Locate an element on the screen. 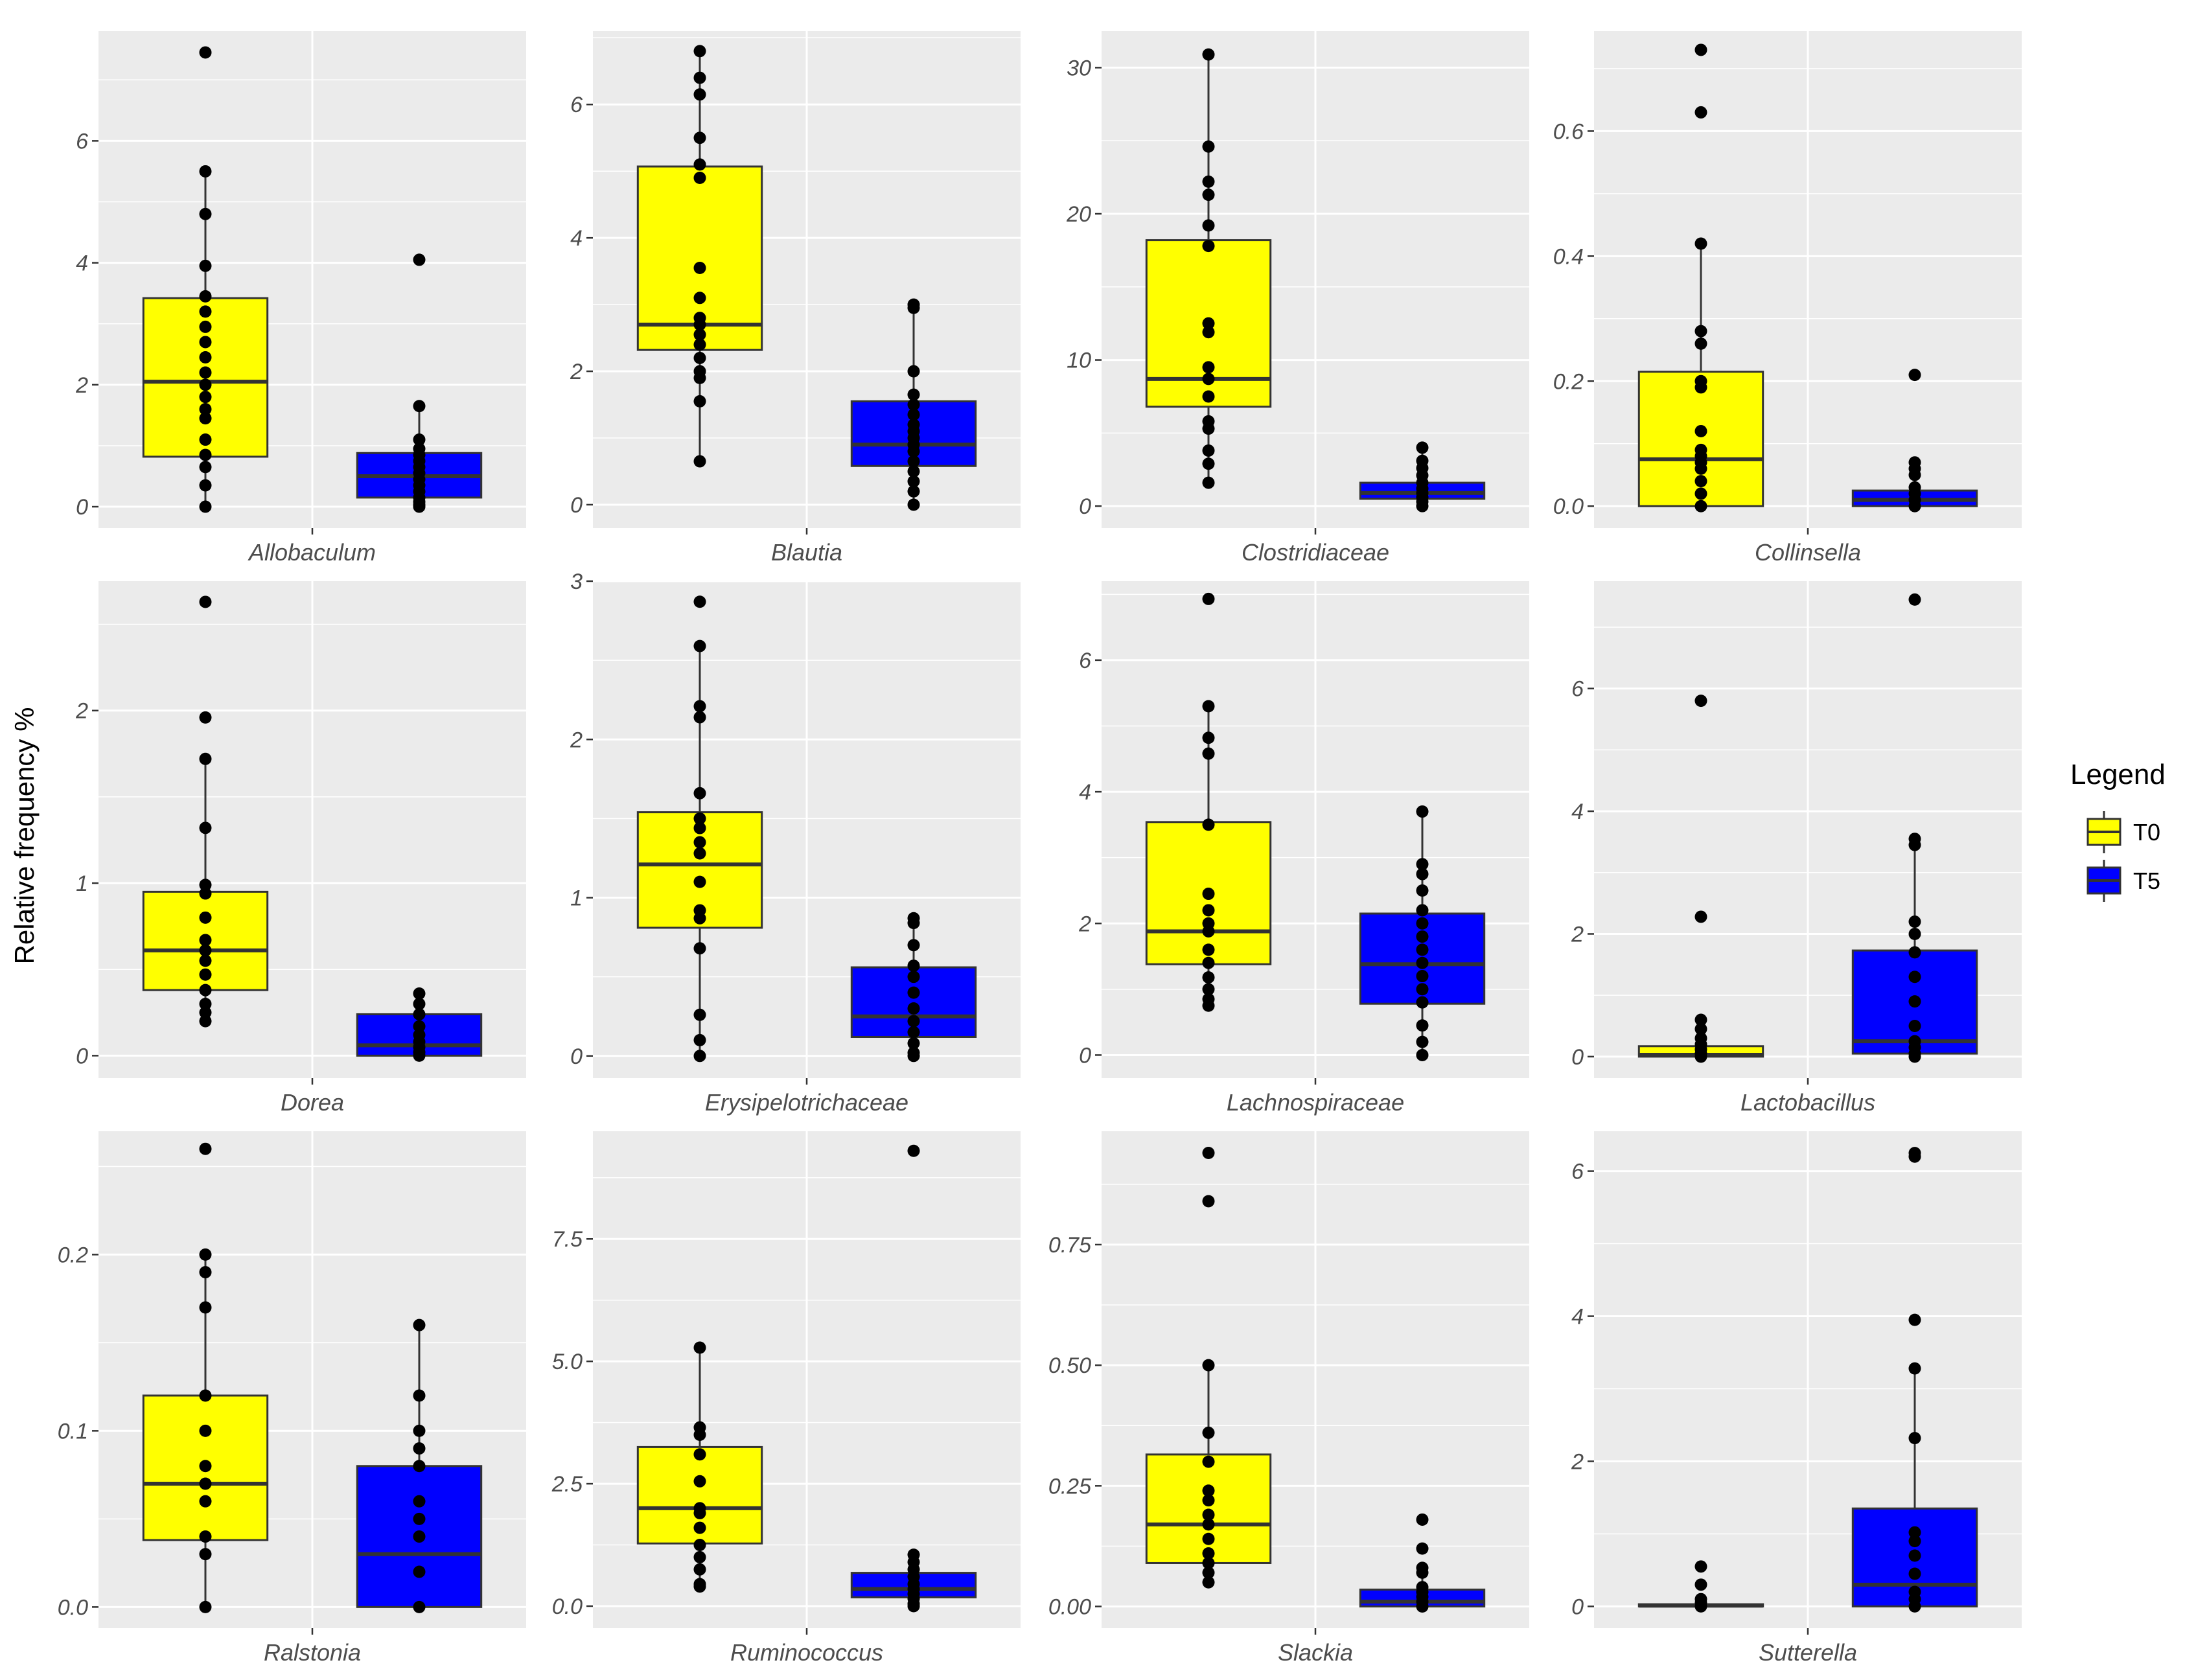  panel-lactobacillus: 0 2 4 6 Lactobacillus is located at coordinates (1796, 848).